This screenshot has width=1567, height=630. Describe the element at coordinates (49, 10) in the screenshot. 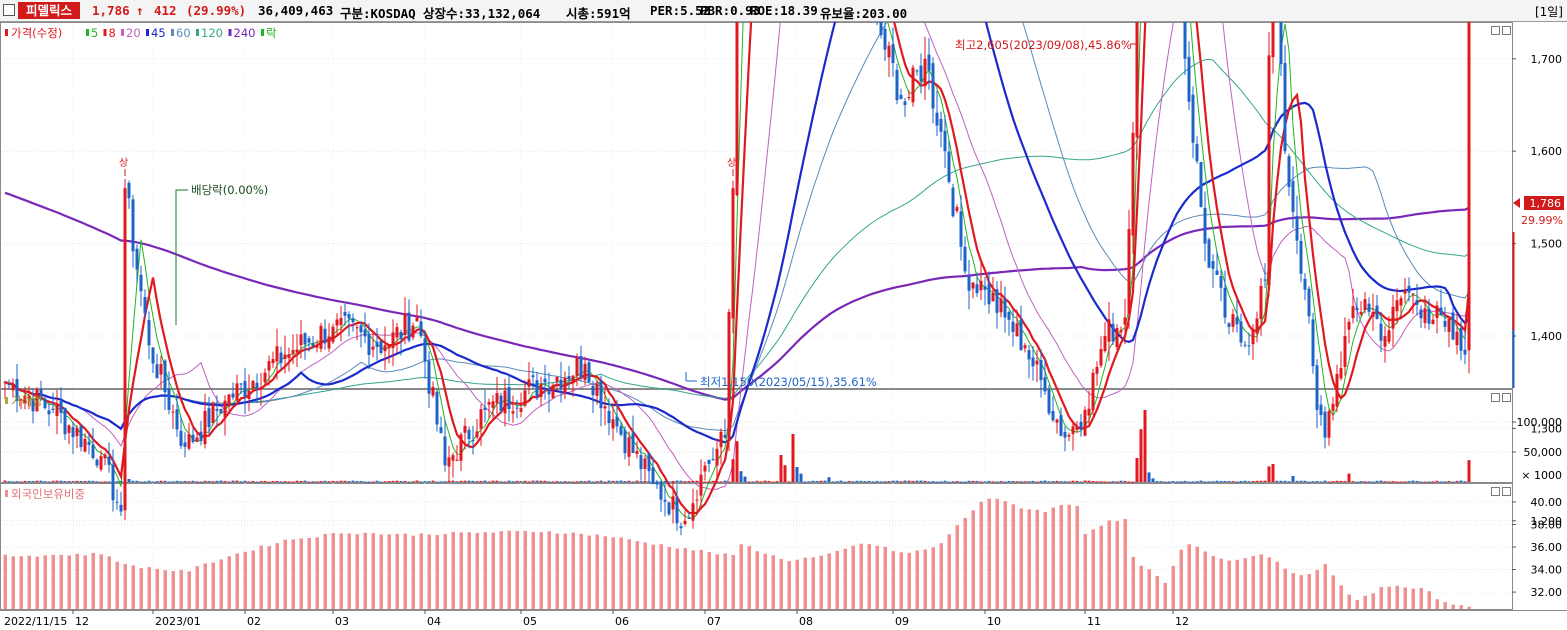

I see `stock-name: 피델릭스` at that location.